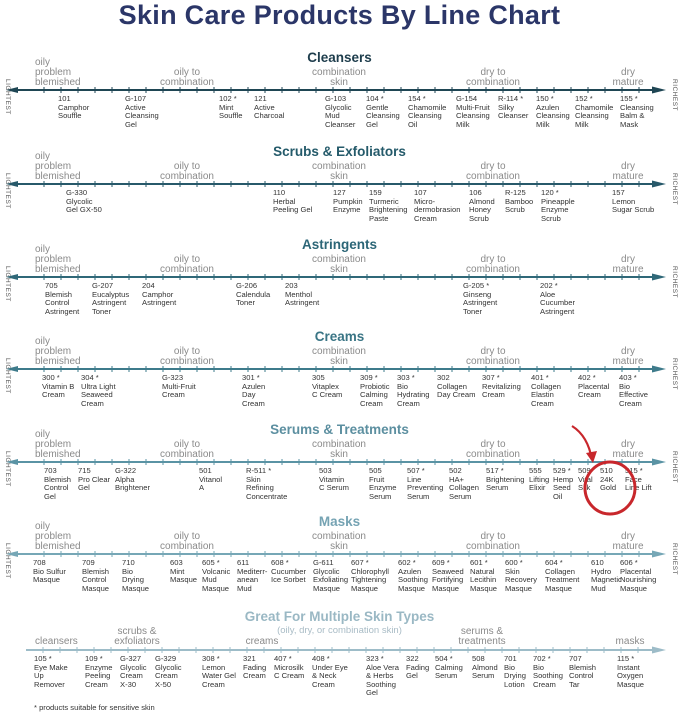  What do you see at coordinates (515, 675) in the screenshot?
I see `product-name: Bio Drying Lotion` at bounding box center [515, 675].